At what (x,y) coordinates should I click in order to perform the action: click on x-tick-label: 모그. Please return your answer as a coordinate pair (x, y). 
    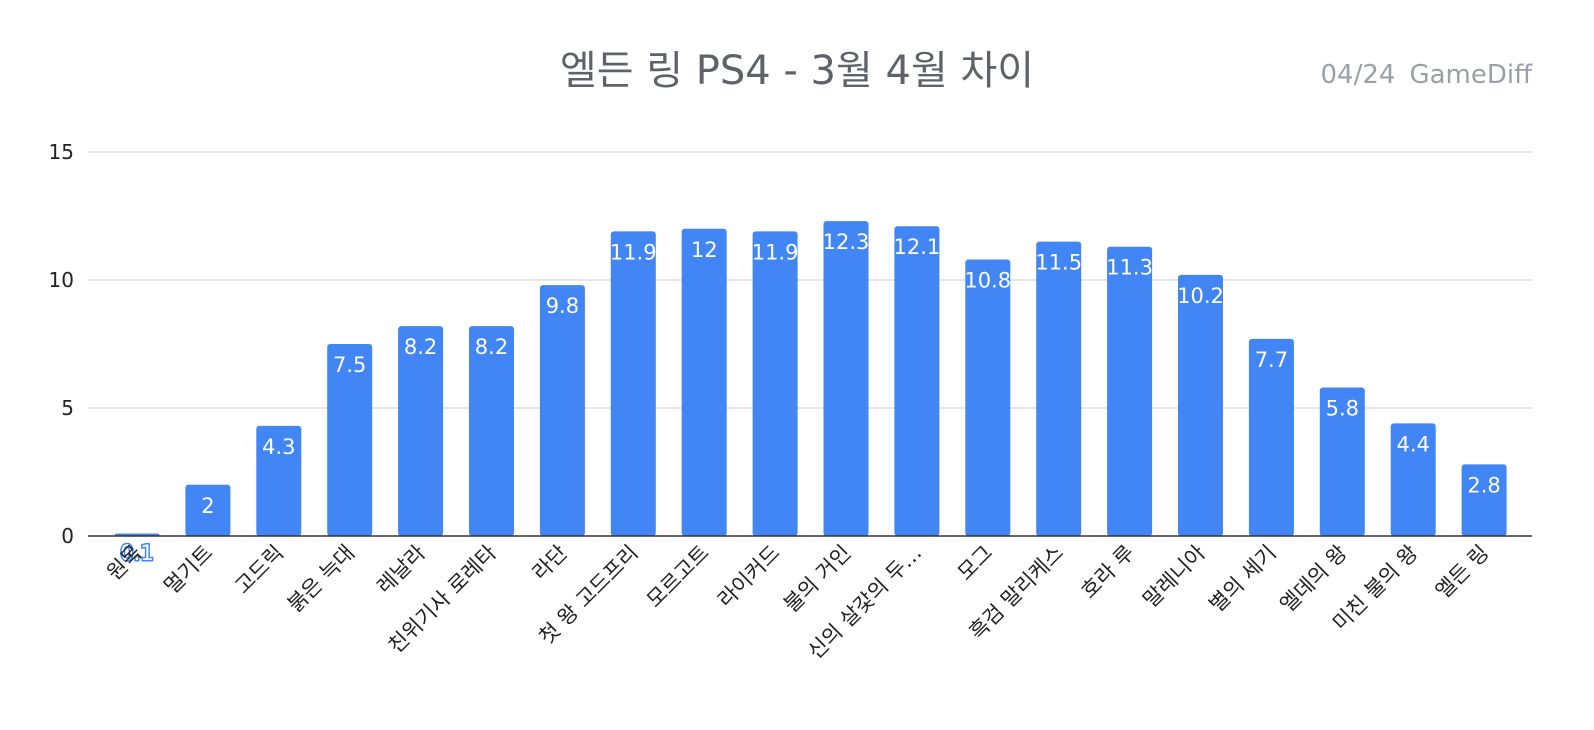
    Looking at the image, I should click on (975, 563).